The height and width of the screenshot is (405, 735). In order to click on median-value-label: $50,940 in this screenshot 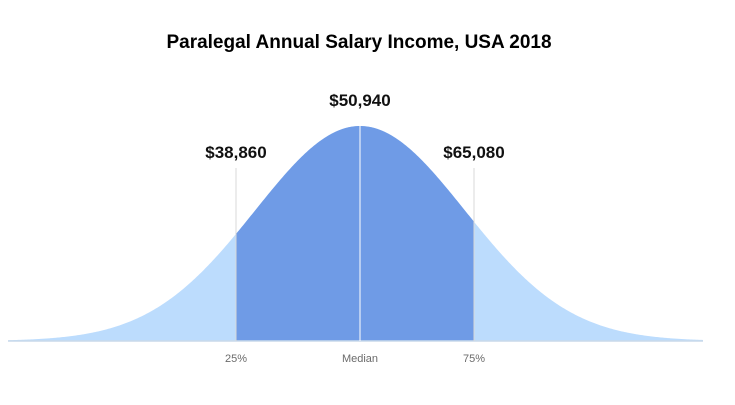, I will do `click(359, 100)`.